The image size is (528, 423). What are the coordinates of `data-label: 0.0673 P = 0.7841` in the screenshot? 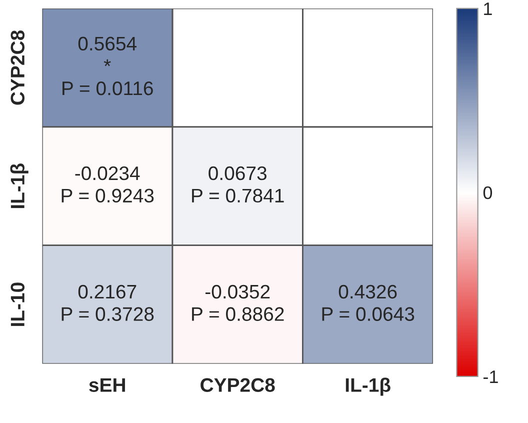 It's located at (238, 184).